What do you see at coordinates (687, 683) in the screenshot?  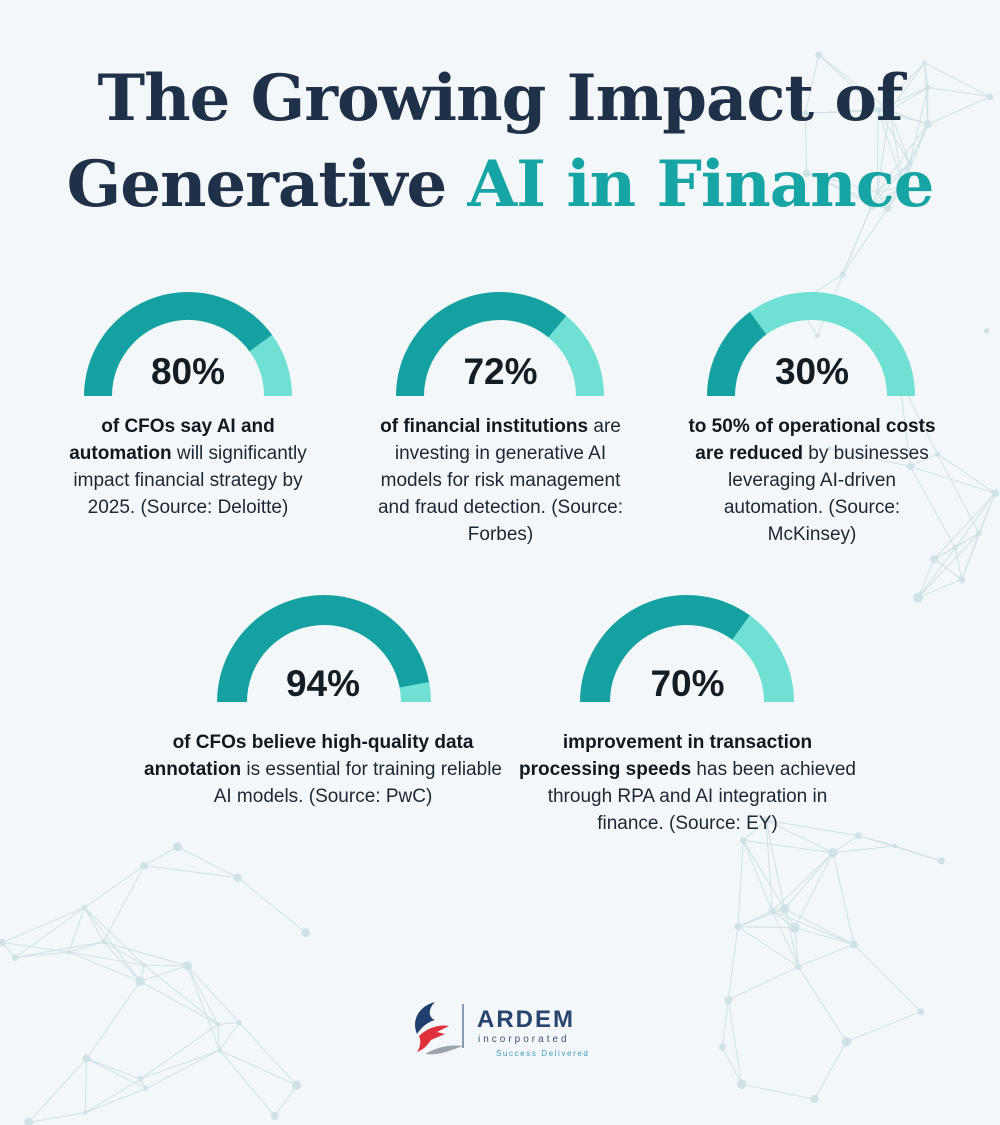 I see `gauge-value-label: 70%` at bounding box center [687, 683].